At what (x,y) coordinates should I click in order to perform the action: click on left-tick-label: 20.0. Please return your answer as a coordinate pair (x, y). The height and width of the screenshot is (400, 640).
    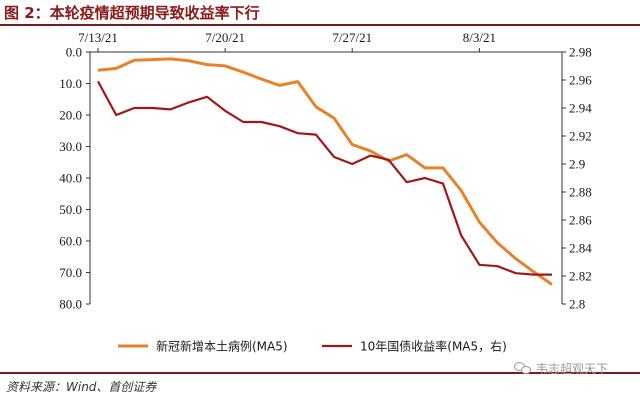
    Looking at the image, I should click on (70, 115).